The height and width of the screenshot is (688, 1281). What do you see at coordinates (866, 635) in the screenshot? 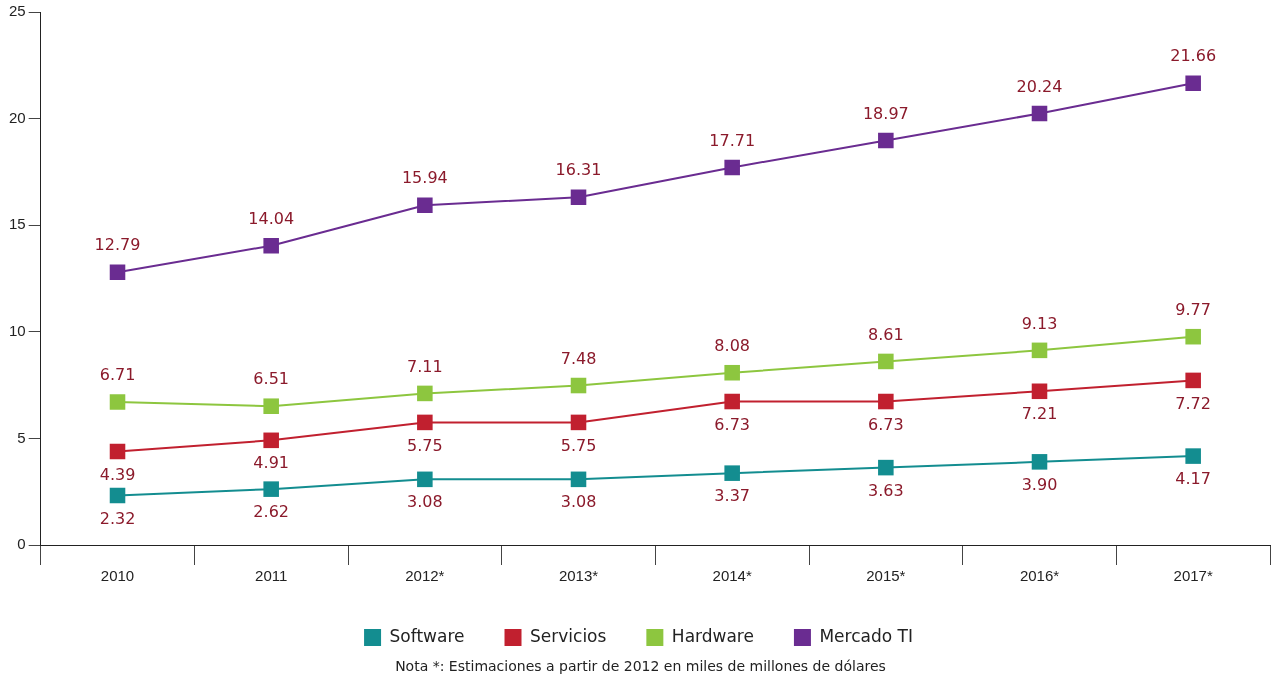
I see `legend-label: Mercado TI` at bounding box center [866, 635].